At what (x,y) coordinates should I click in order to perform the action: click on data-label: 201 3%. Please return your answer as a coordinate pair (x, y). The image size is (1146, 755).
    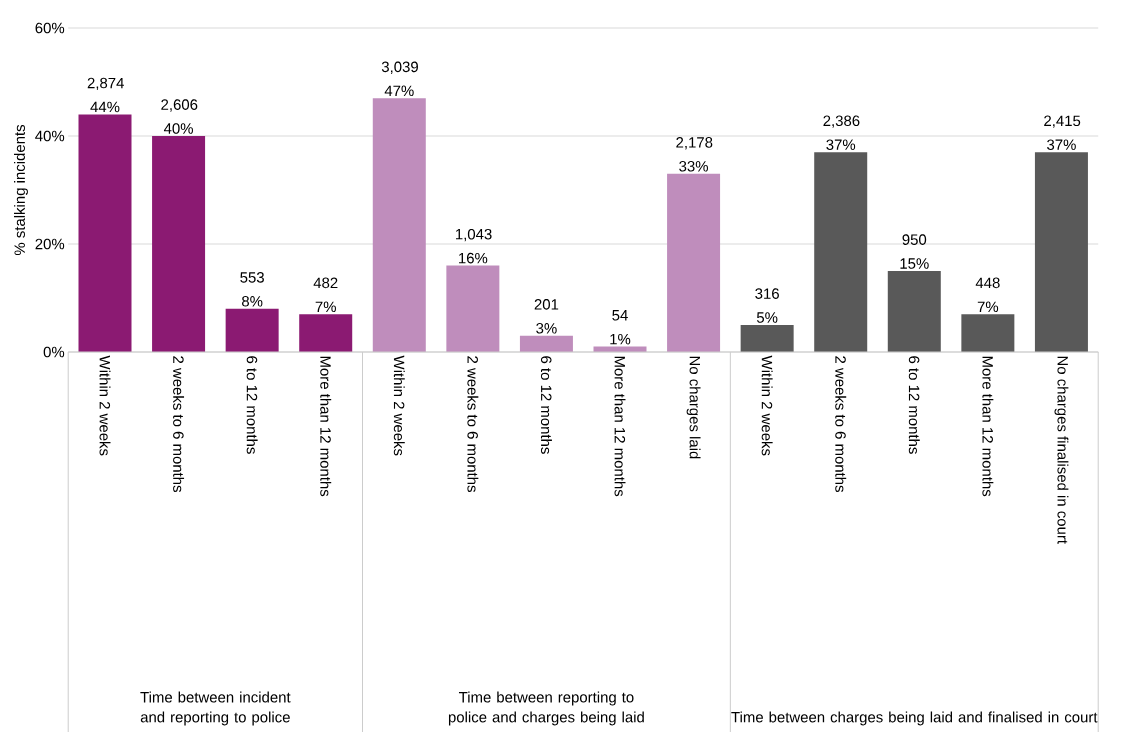
    Looking at the image, I should click on (546, 316).